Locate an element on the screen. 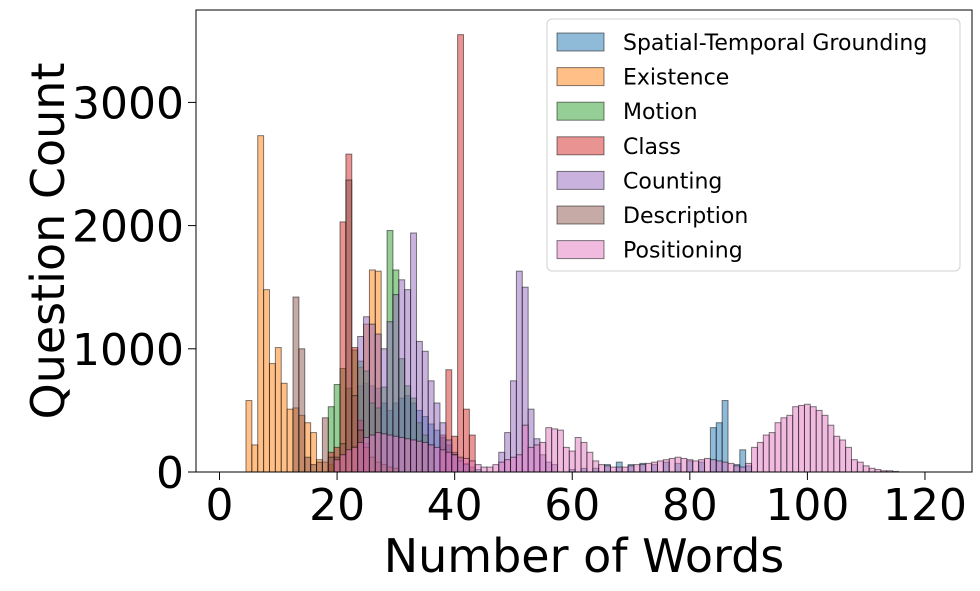  y-tick-label: 0 is located at coordinates (170, 473).